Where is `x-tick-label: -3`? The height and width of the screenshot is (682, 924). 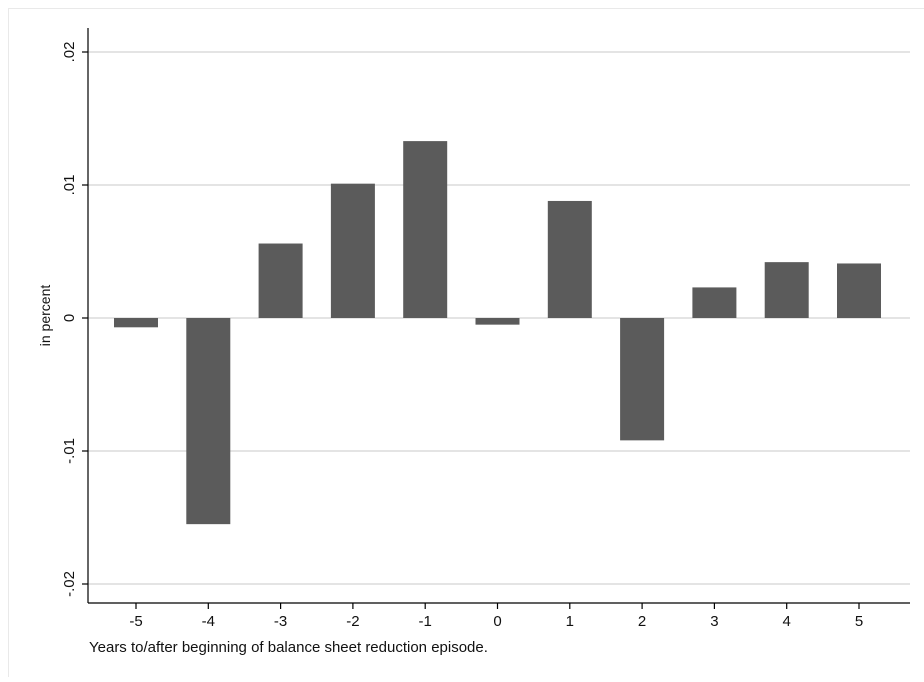
x-tick-label: -3 is located at coordinates (280, 621).